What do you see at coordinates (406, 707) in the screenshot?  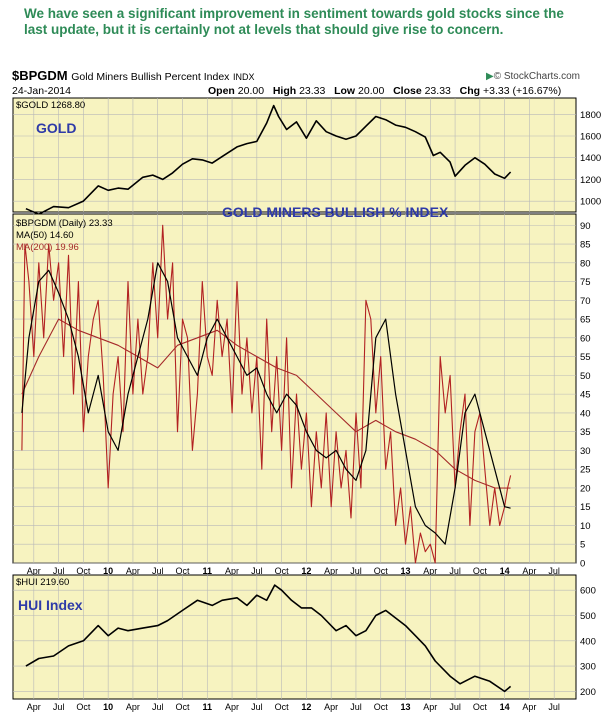 I see `hui-xtick-label: 13` at bounding box center [406, 707].